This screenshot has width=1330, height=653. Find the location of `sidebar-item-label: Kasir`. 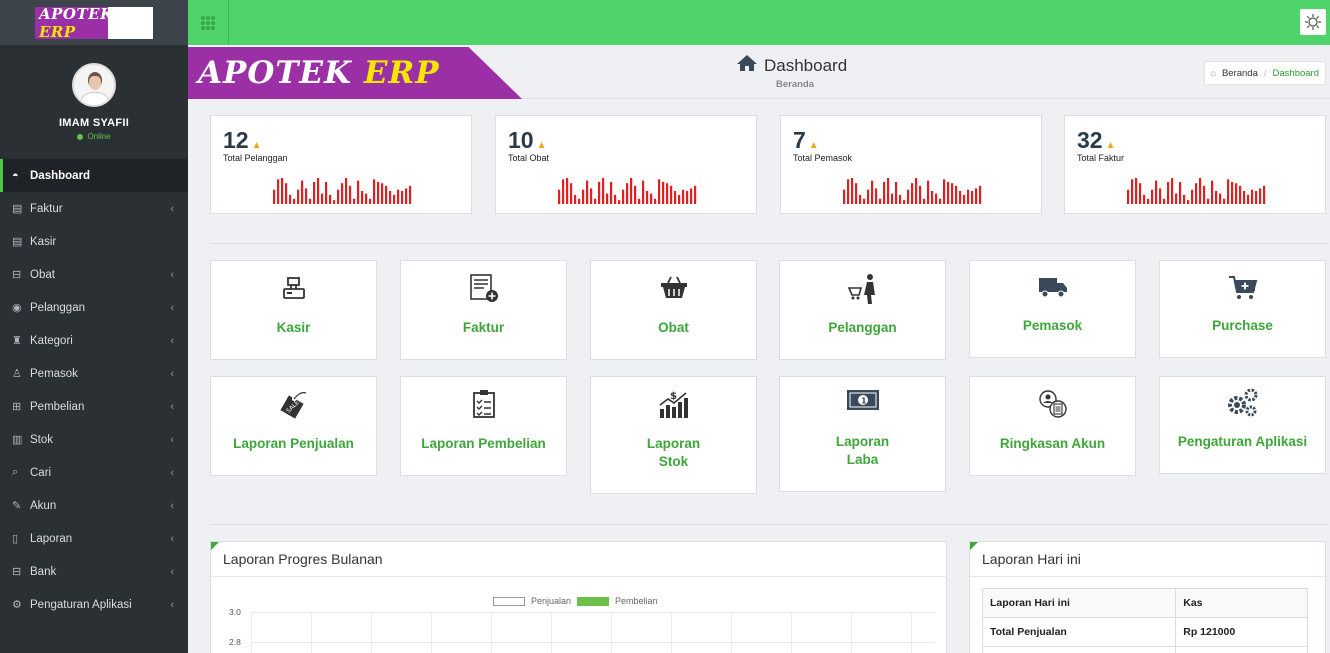

sidebar-item-label: Kasir is located at coordinates (43, 241).